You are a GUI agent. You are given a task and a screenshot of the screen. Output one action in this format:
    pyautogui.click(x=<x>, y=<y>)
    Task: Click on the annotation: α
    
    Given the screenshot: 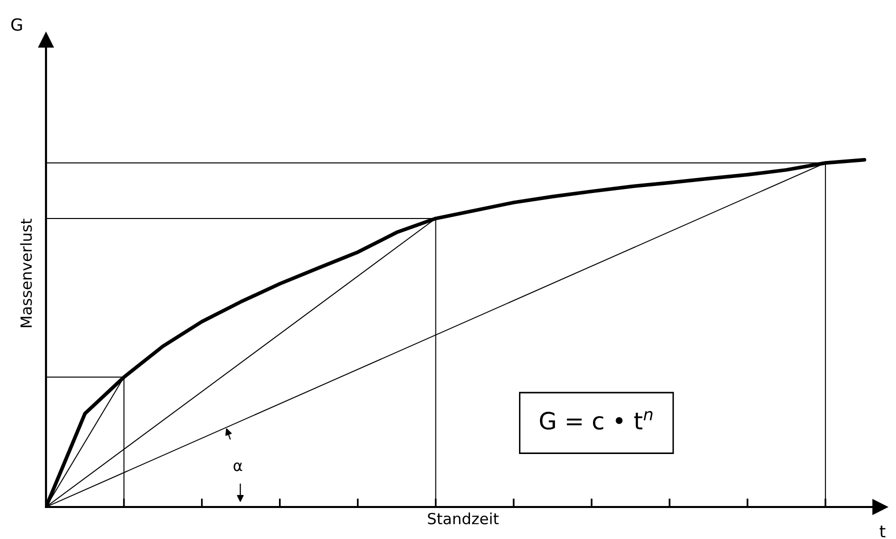 What is the action you would take?
    pyautogui.click(x=238, y=467)
    